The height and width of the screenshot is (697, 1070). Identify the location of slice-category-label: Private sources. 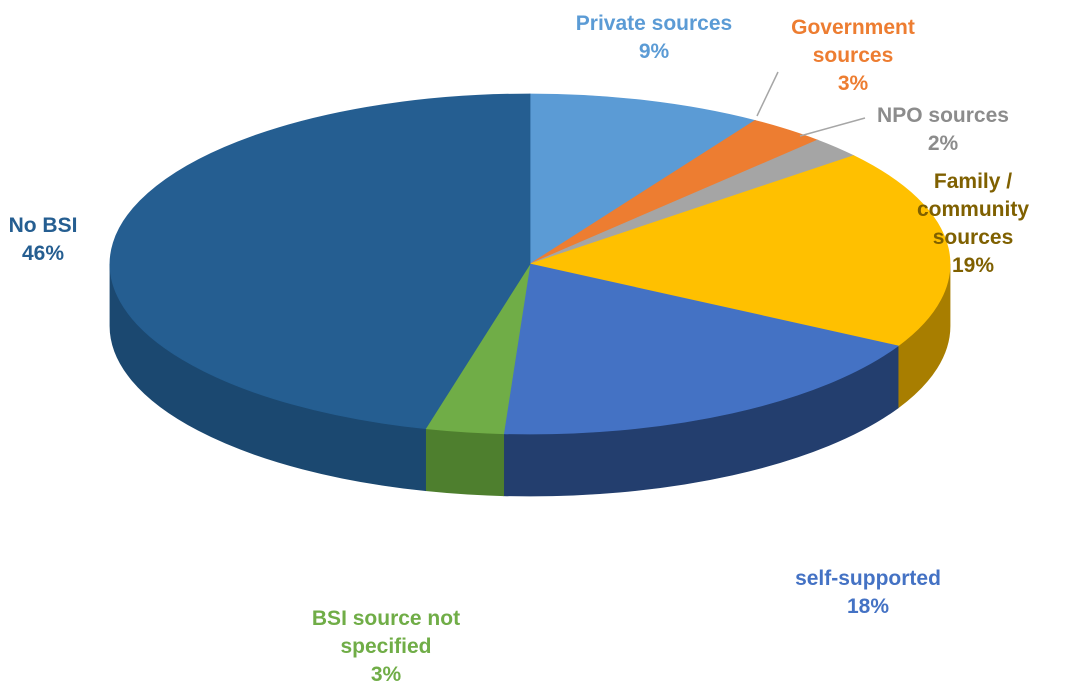
(654, 23).